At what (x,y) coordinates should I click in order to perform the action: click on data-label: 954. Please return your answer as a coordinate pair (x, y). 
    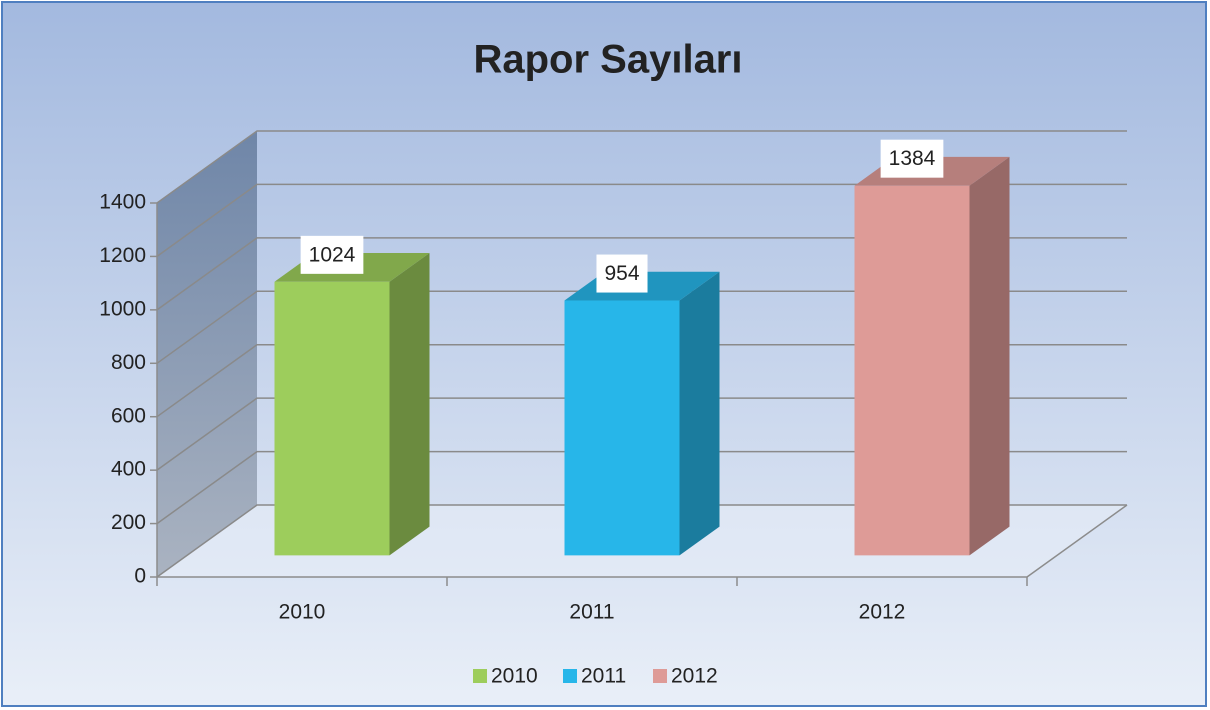
    Looking at the image, I should click on (621, 273).